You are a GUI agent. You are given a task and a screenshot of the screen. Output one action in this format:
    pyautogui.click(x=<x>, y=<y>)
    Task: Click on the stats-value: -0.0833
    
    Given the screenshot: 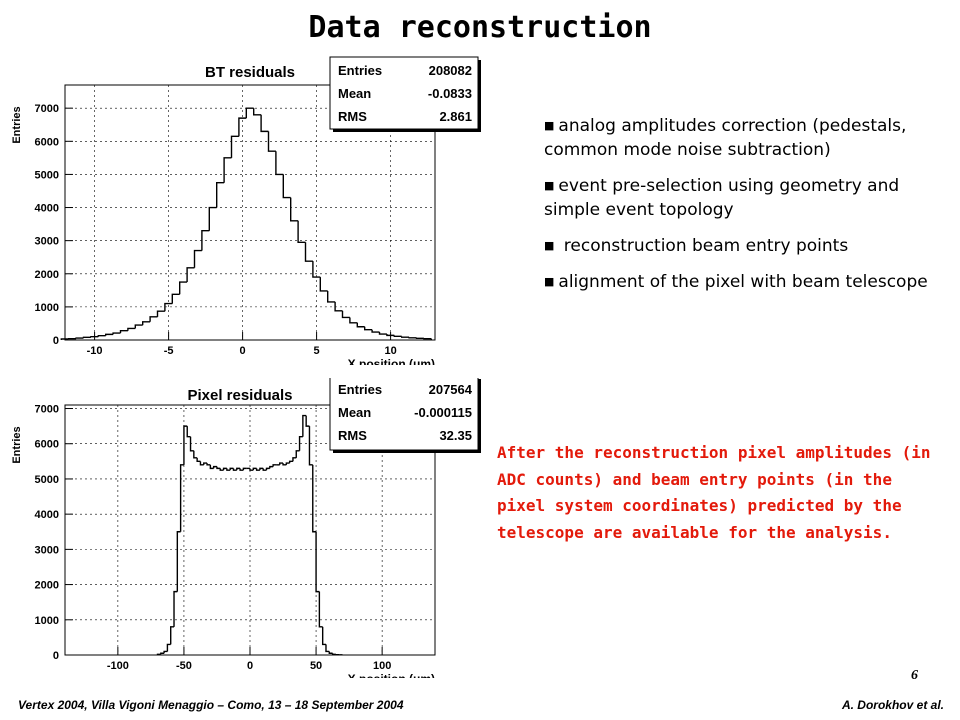 What is the action you would take?
    pyautogui.click(x=450, y=93)
    